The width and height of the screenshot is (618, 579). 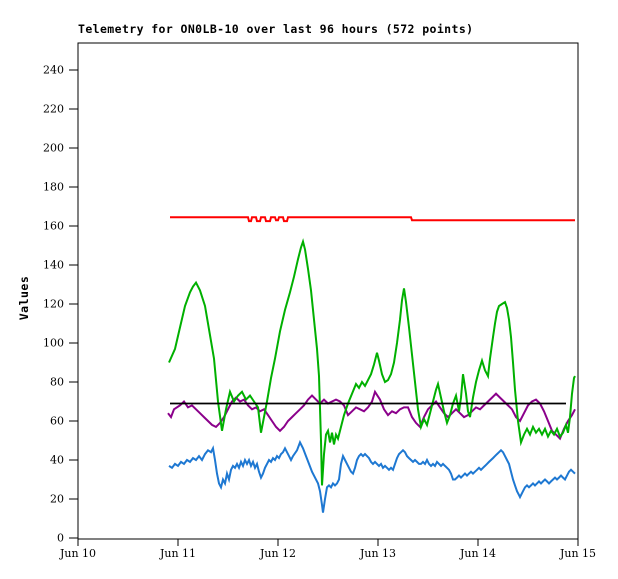 I want to click on y-tick-label: 40, so click(x=57, y=460).